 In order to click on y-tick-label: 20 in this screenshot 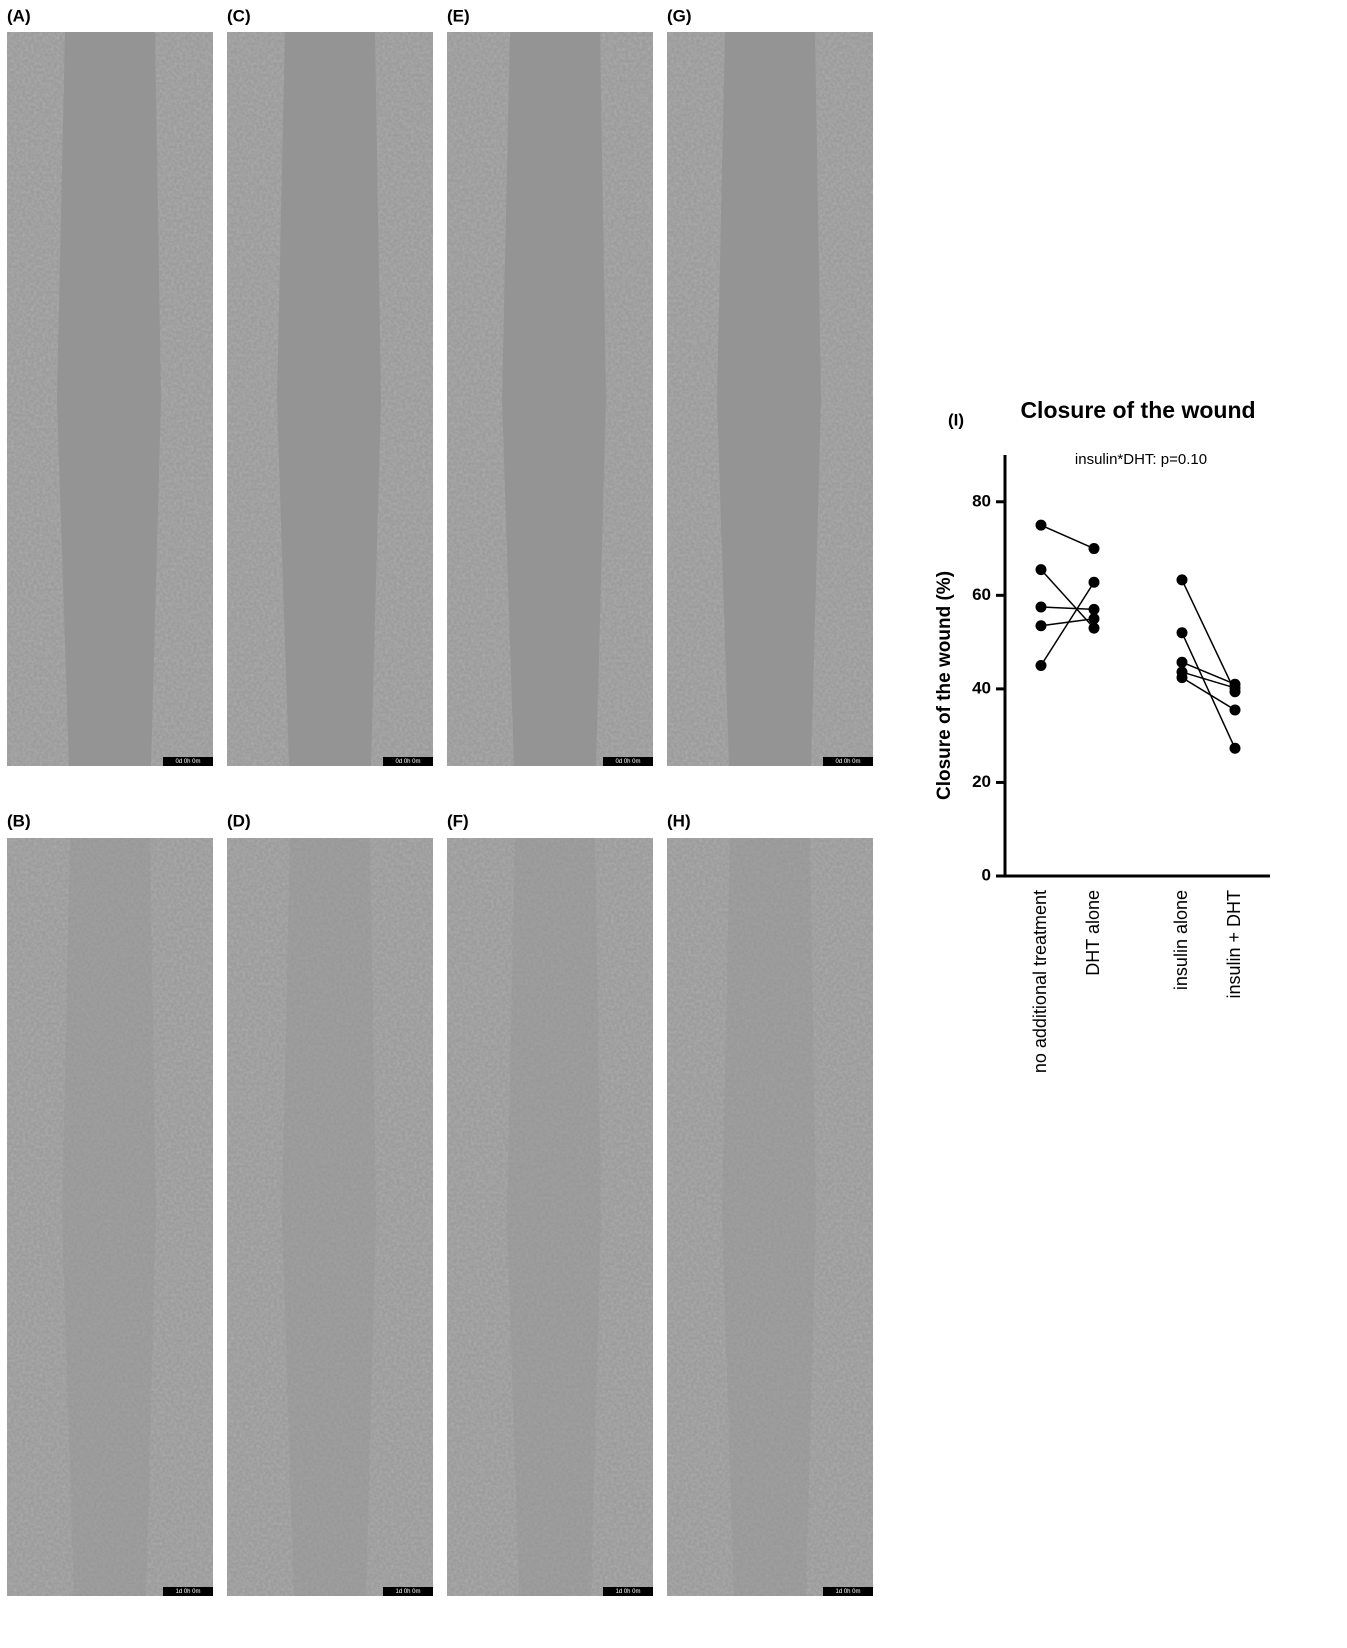, I will do `click(981, 781)`.